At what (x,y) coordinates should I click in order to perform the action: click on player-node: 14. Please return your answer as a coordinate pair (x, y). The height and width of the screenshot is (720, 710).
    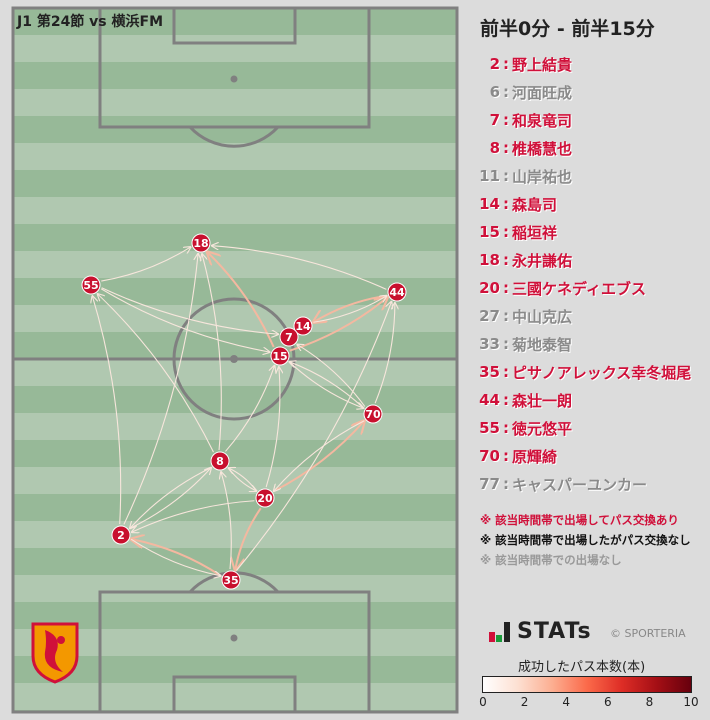
    Looking at the image, I should click on (303, 326).